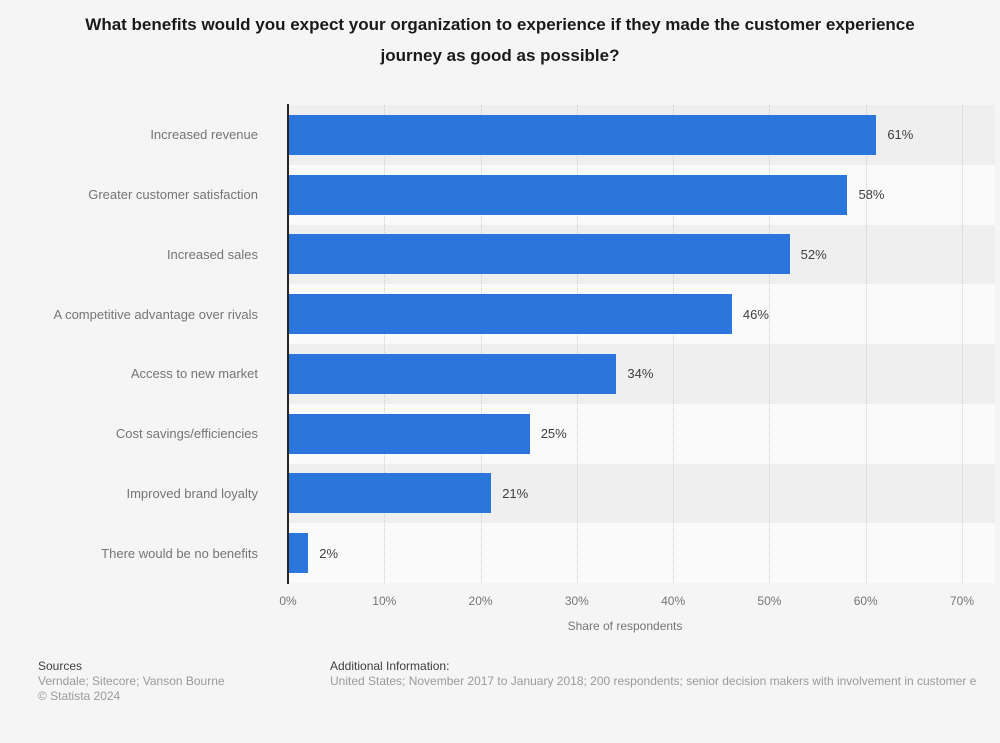 The image size is (1000, 743). Describe the element at coordinates (173, 195) in the screenshot. I see `category-label: Greater customer satisfaction` at that location.